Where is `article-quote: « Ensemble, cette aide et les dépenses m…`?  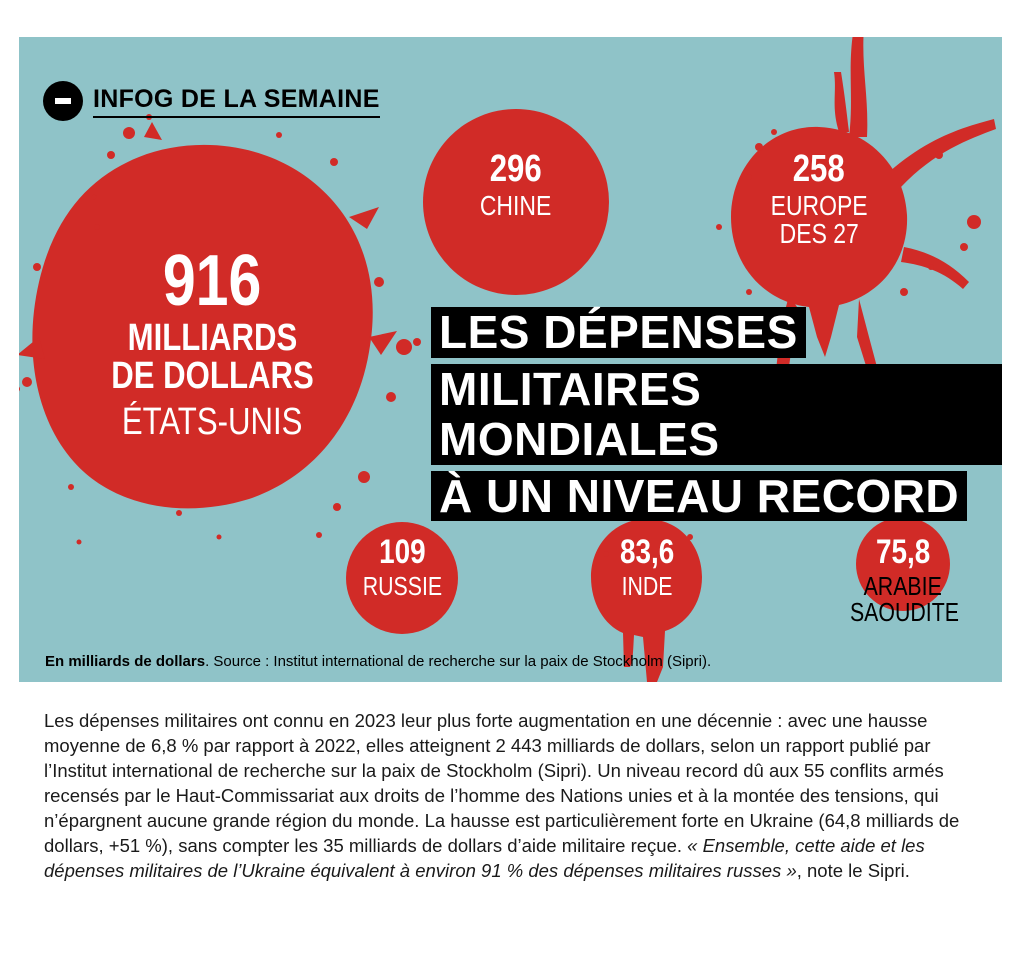 article-quote: « Ensemble, cette aide et les dépenses m… is located at coordinates (484, 858).